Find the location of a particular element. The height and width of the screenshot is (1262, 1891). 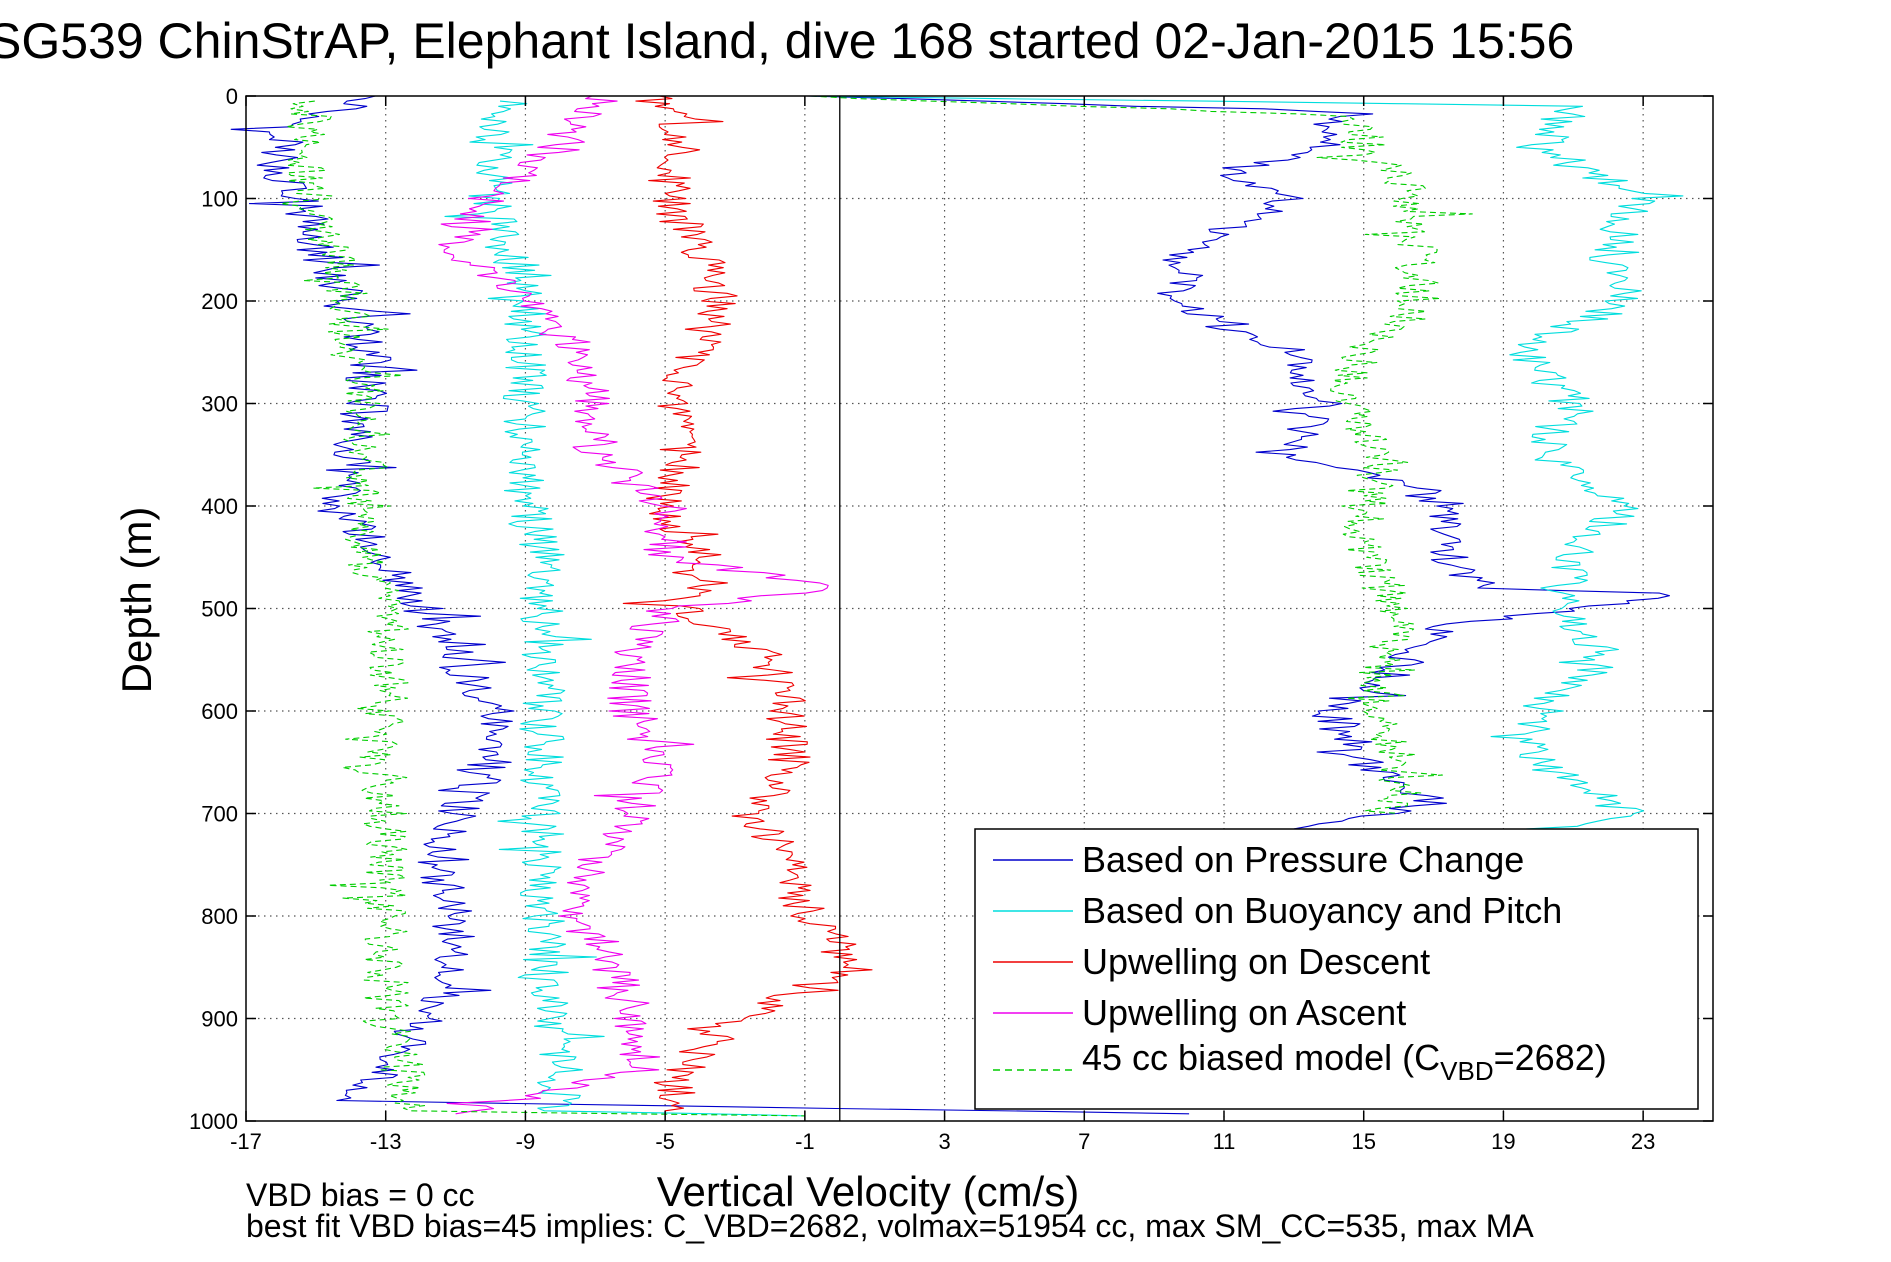

y-tick-label: 600 is located at coordinates (219, 711).